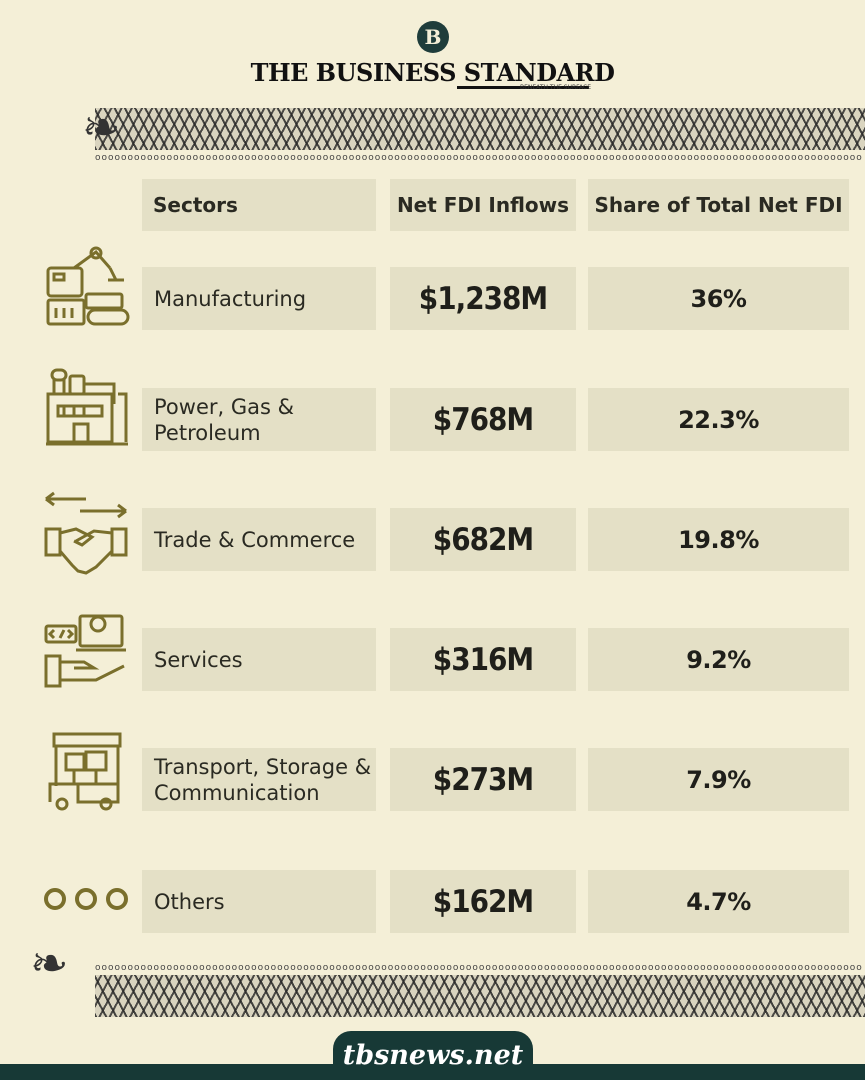 This screenshot has height=1080, width=865. I want to click on sector-label-manufacturing: Manufacturing, so click(259, 298).